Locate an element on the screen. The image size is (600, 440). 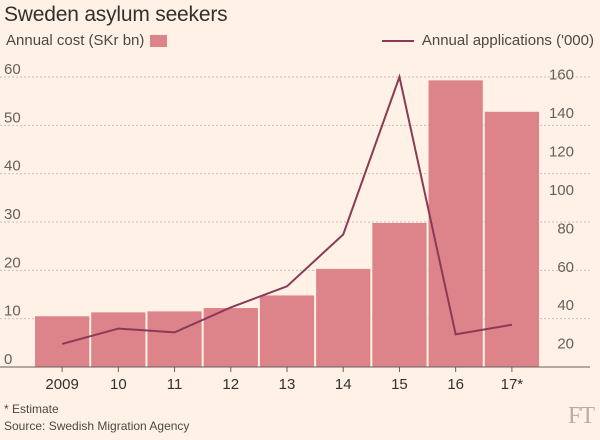
x-axis-tick-label: 15 is located at coordinates (399, 384).